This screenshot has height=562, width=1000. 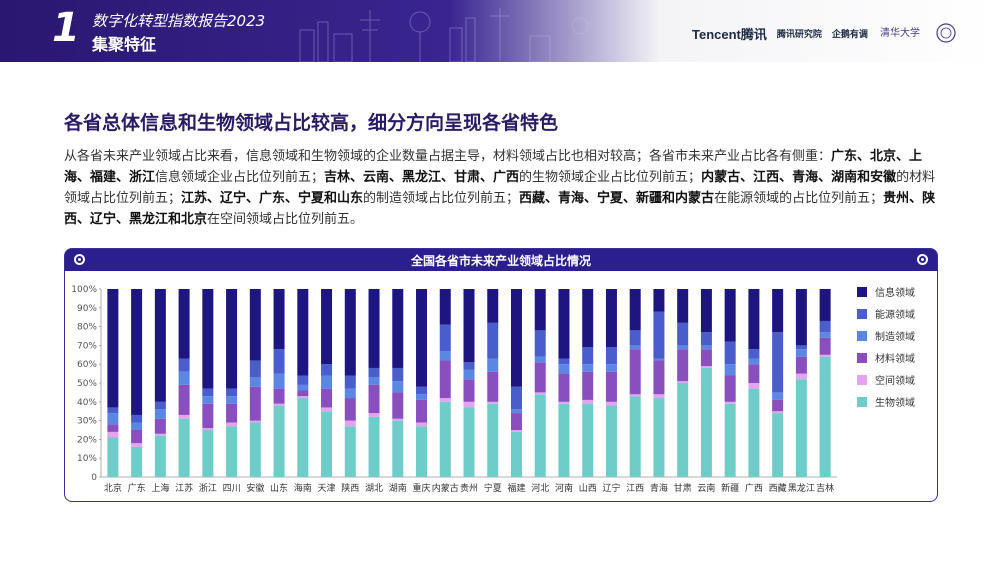 I want to click on x-category-label: 宁夏, so click(x=493, y=488).